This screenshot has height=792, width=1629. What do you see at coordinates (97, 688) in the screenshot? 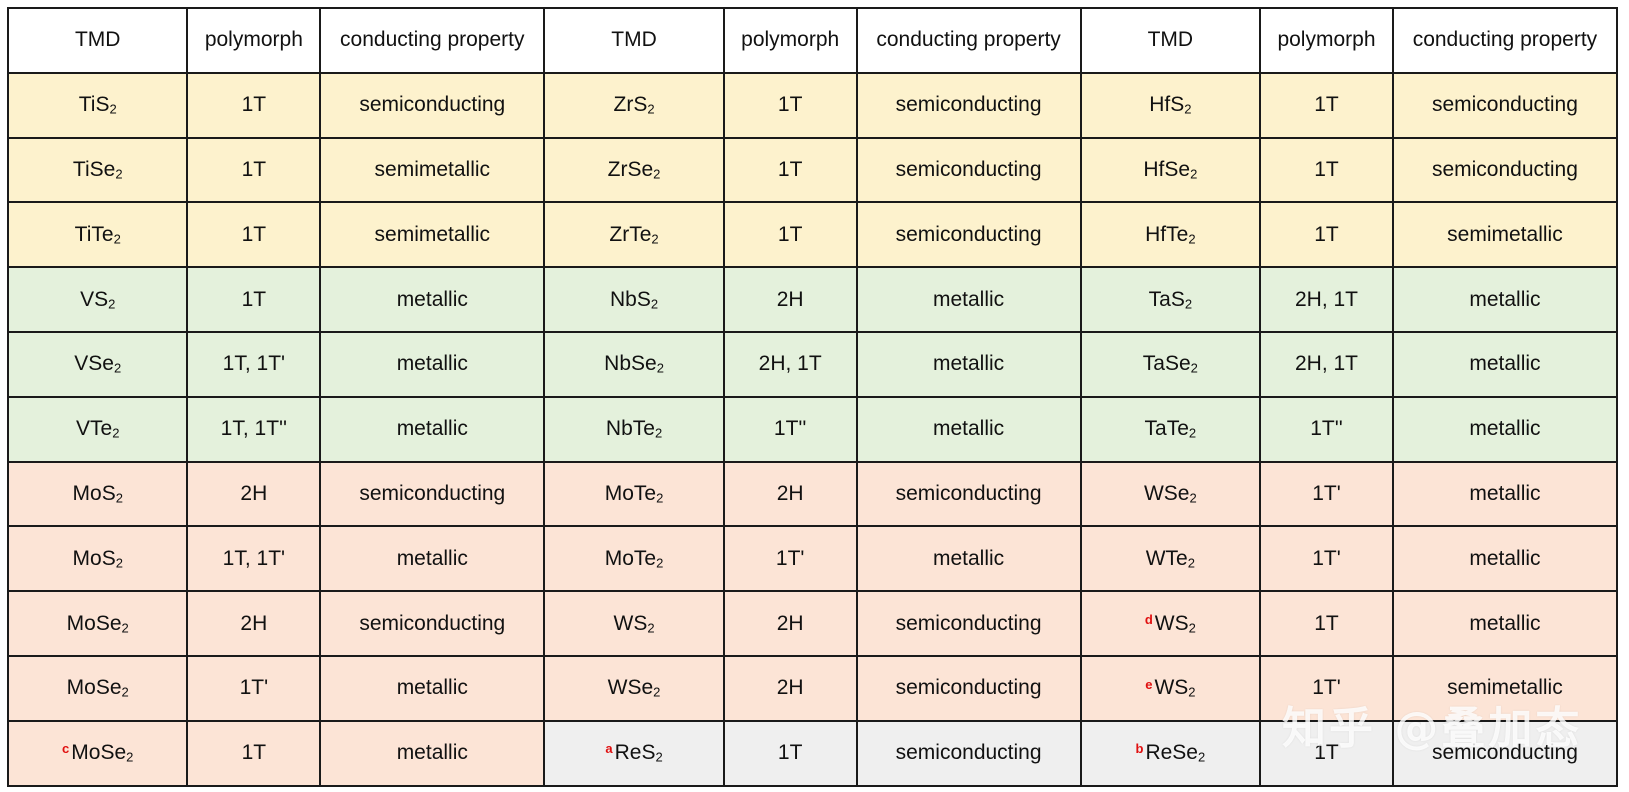
I see `cell-tmd: MoSe2` at bounding box center [97, 688].